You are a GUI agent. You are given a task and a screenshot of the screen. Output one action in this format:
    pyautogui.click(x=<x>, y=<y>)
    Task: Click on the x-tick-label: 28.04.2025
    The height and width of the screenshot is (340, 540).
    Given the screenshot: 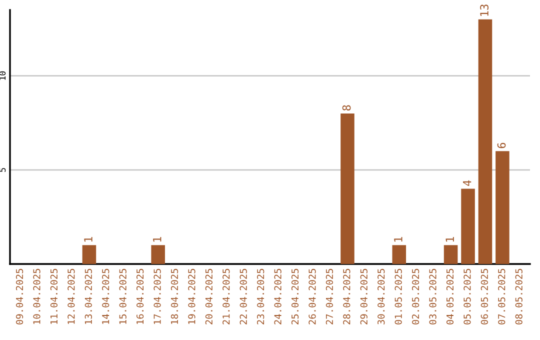 What is the action you would take?
    pyautogui.click(x=346, y=296)
    